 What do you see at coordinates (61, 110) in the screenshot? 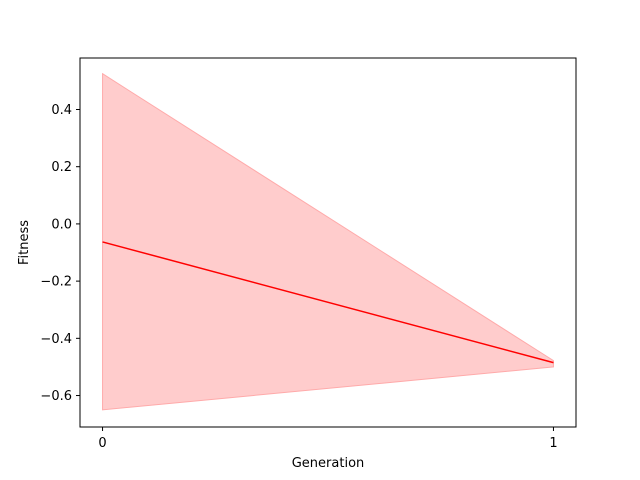
I see `y-tick-label: 0.4` at bounding box center [61, 110].